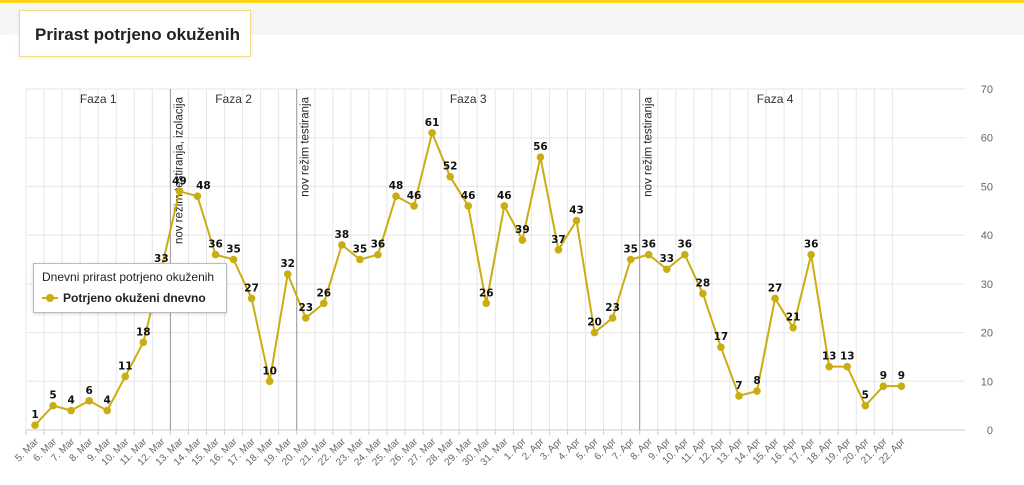 Image resolution: width=1024 pixels, height=485 pixels. Describe the element at coordinates (987, 90) in the screenshot. I see `y-tick-label: 70` at that location.